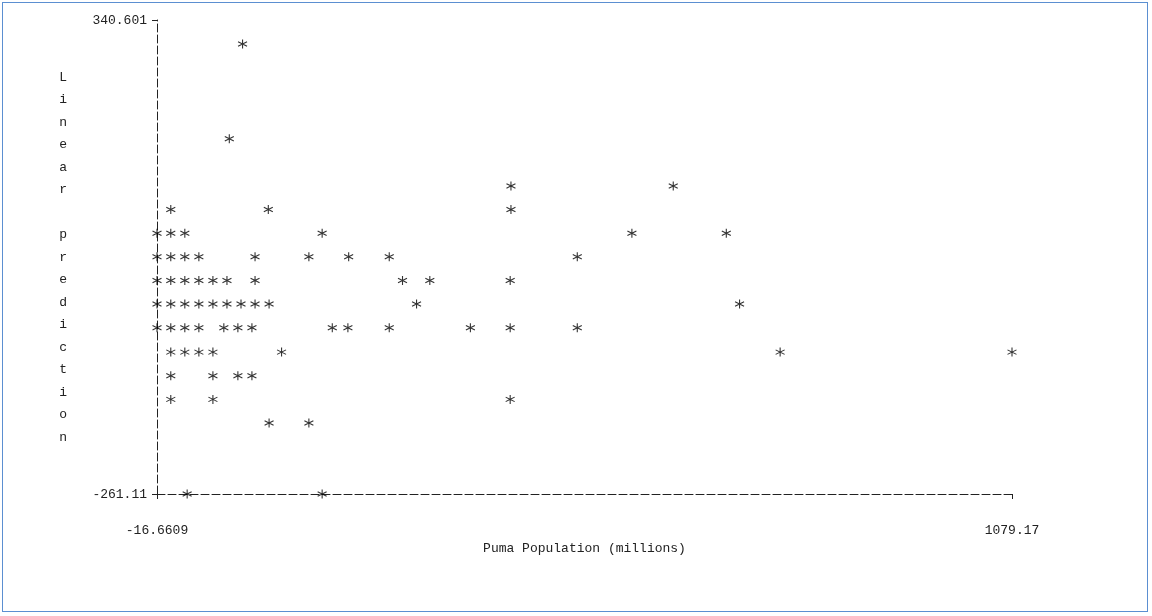  I want to click on x-tick-label: 1079.17, so click(1012, 530).